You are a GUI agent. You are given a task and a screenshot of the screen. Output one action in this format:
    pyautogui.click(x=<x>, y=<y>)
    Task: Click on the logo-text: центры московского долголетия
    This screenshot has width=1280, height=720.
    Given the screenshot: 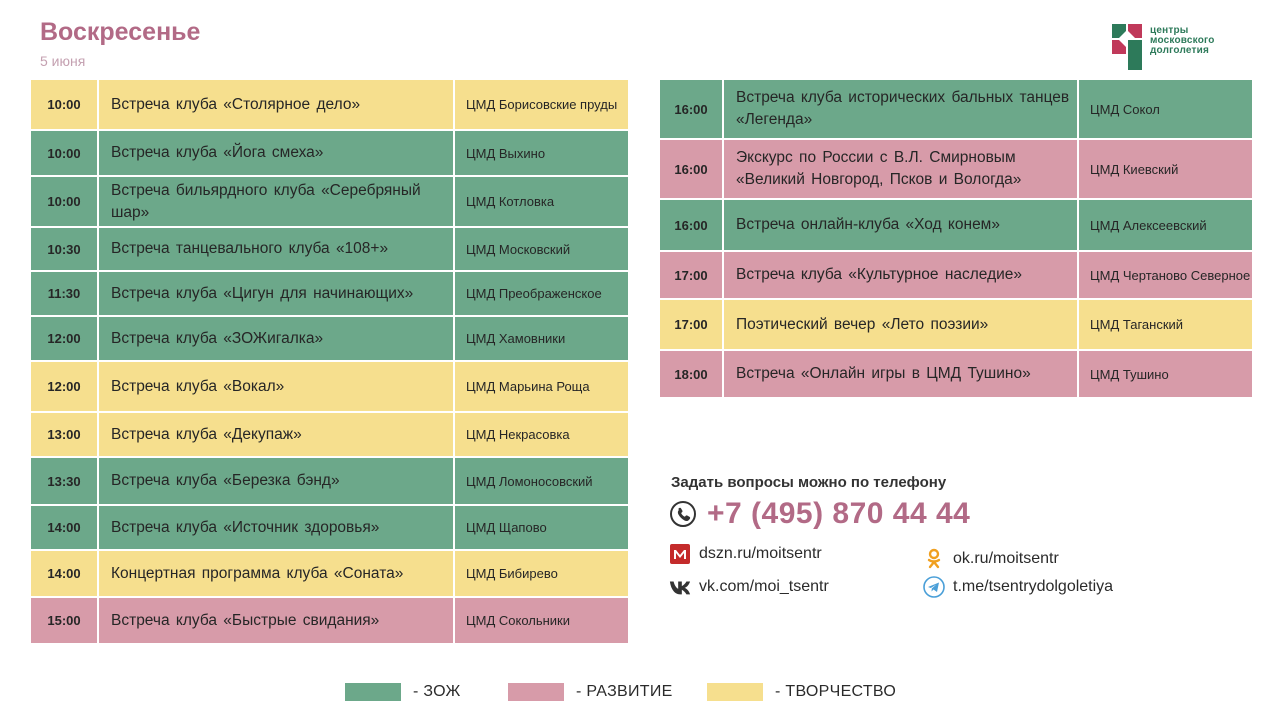 What is the action you would take?
    pyautogui.click(x=1182, y=41)
    